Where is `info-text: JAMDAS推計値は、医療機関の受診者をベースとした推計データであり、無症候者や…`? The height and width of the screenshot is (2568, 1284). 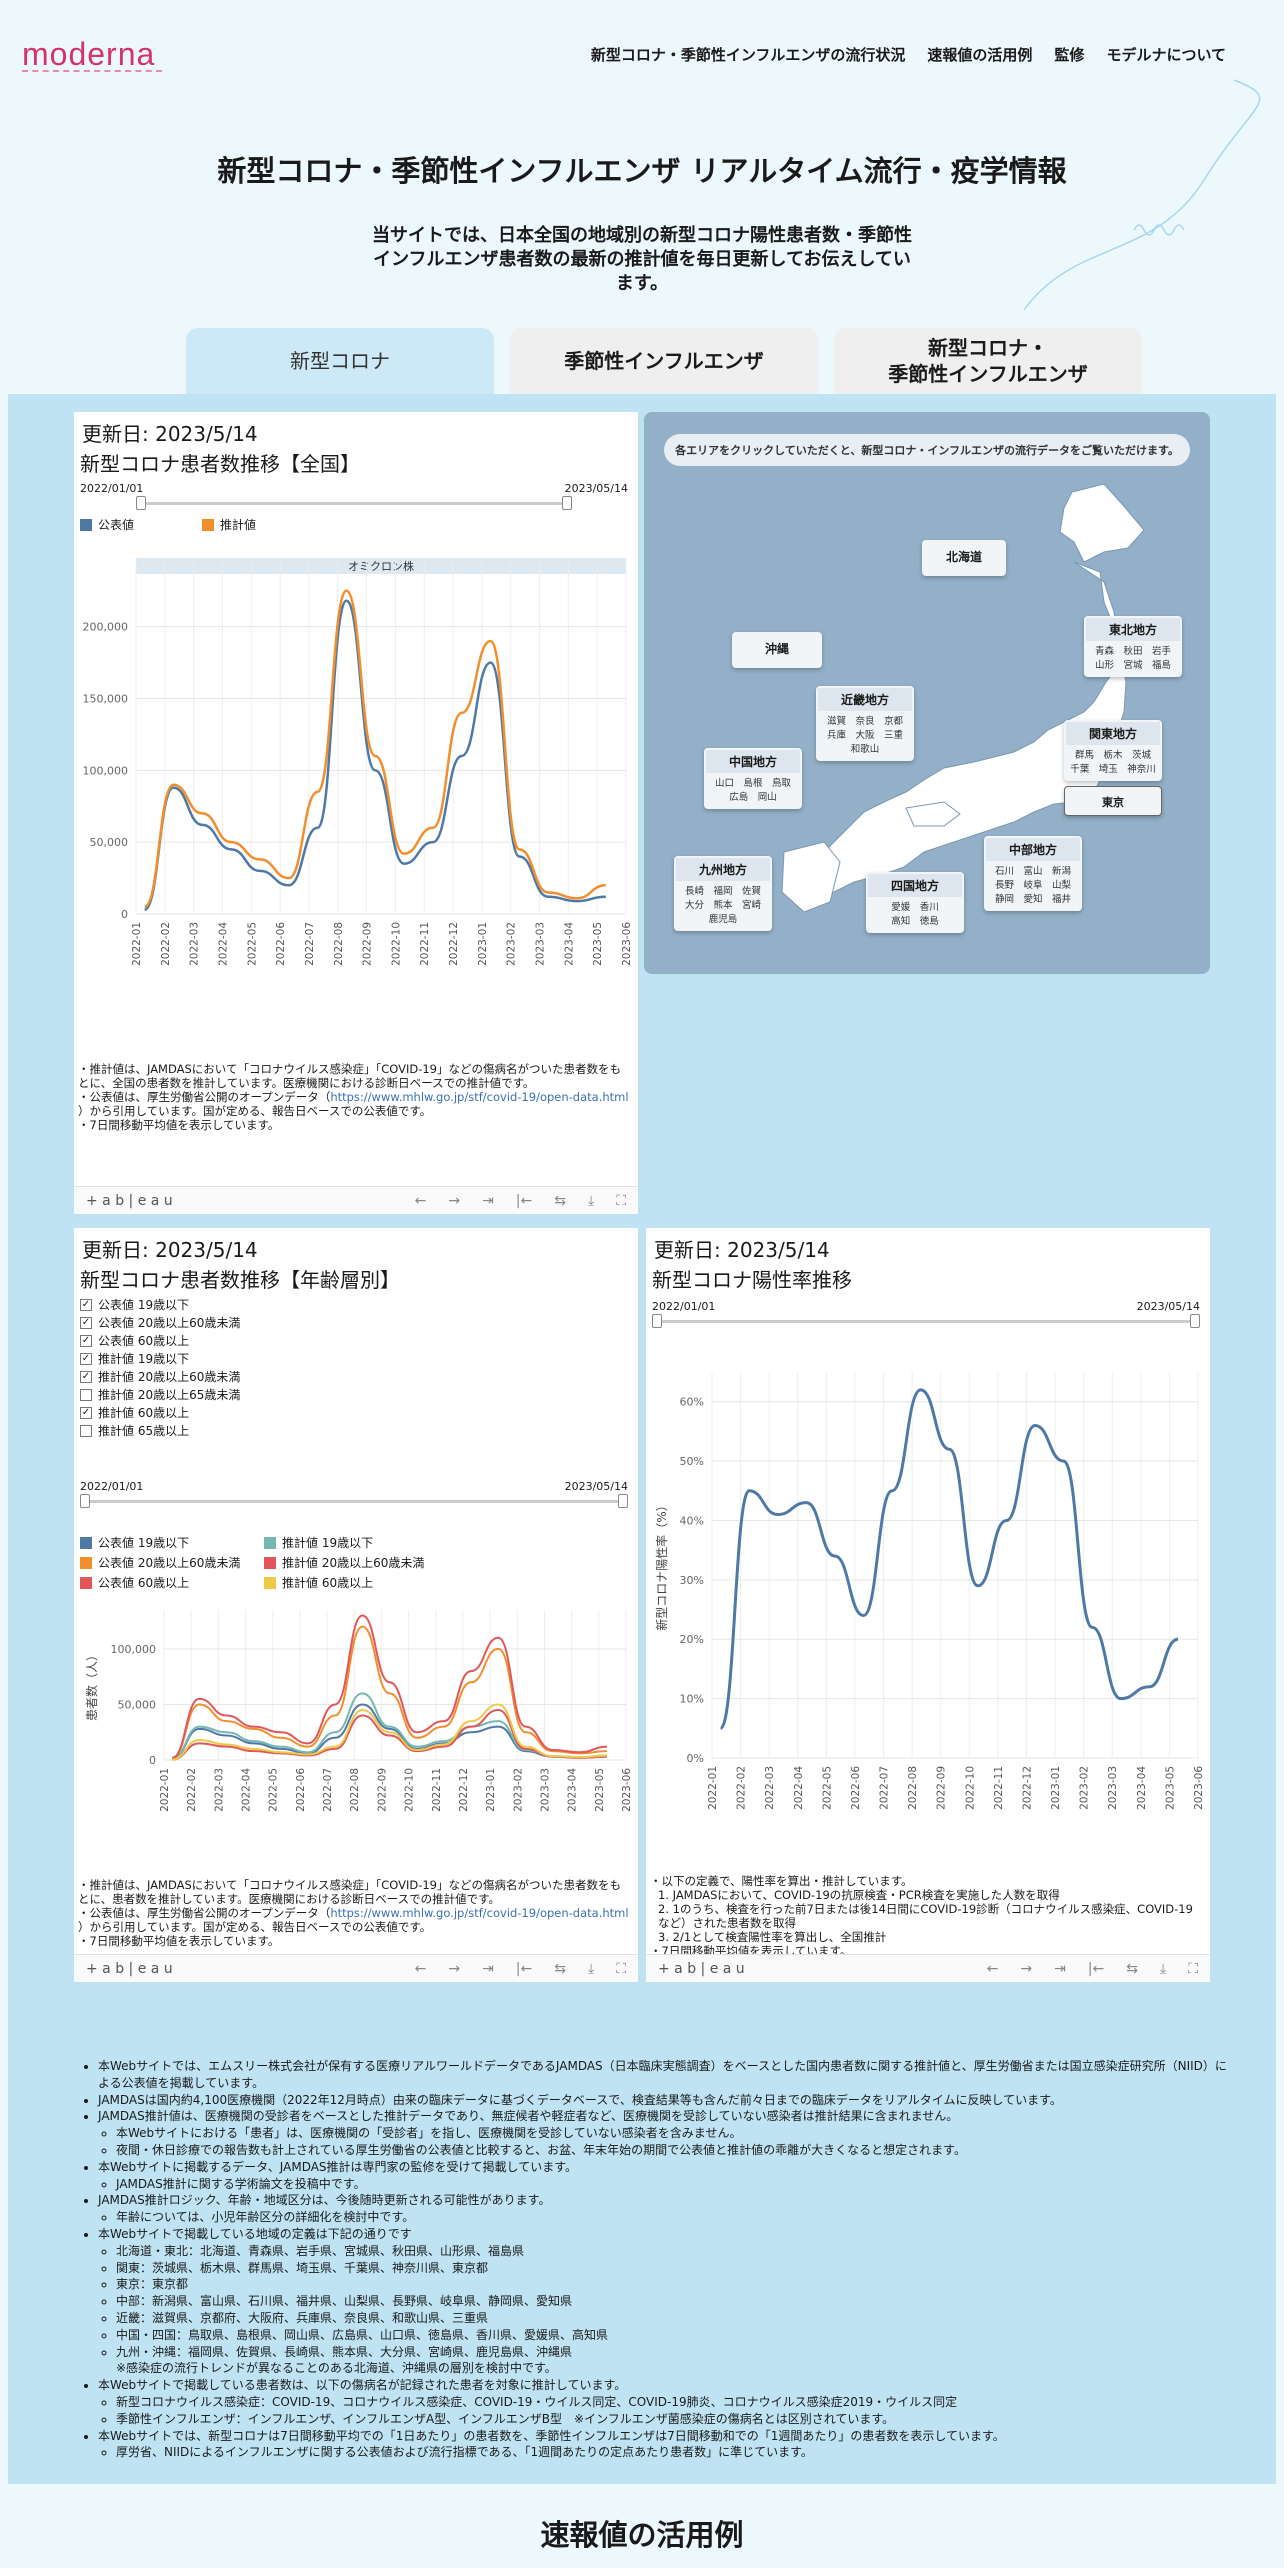
info-text: JAMDAS推計値は、医療機関の受診者をベースとした推計データであり、無症候者や… is located at coordinates (528, 2116).